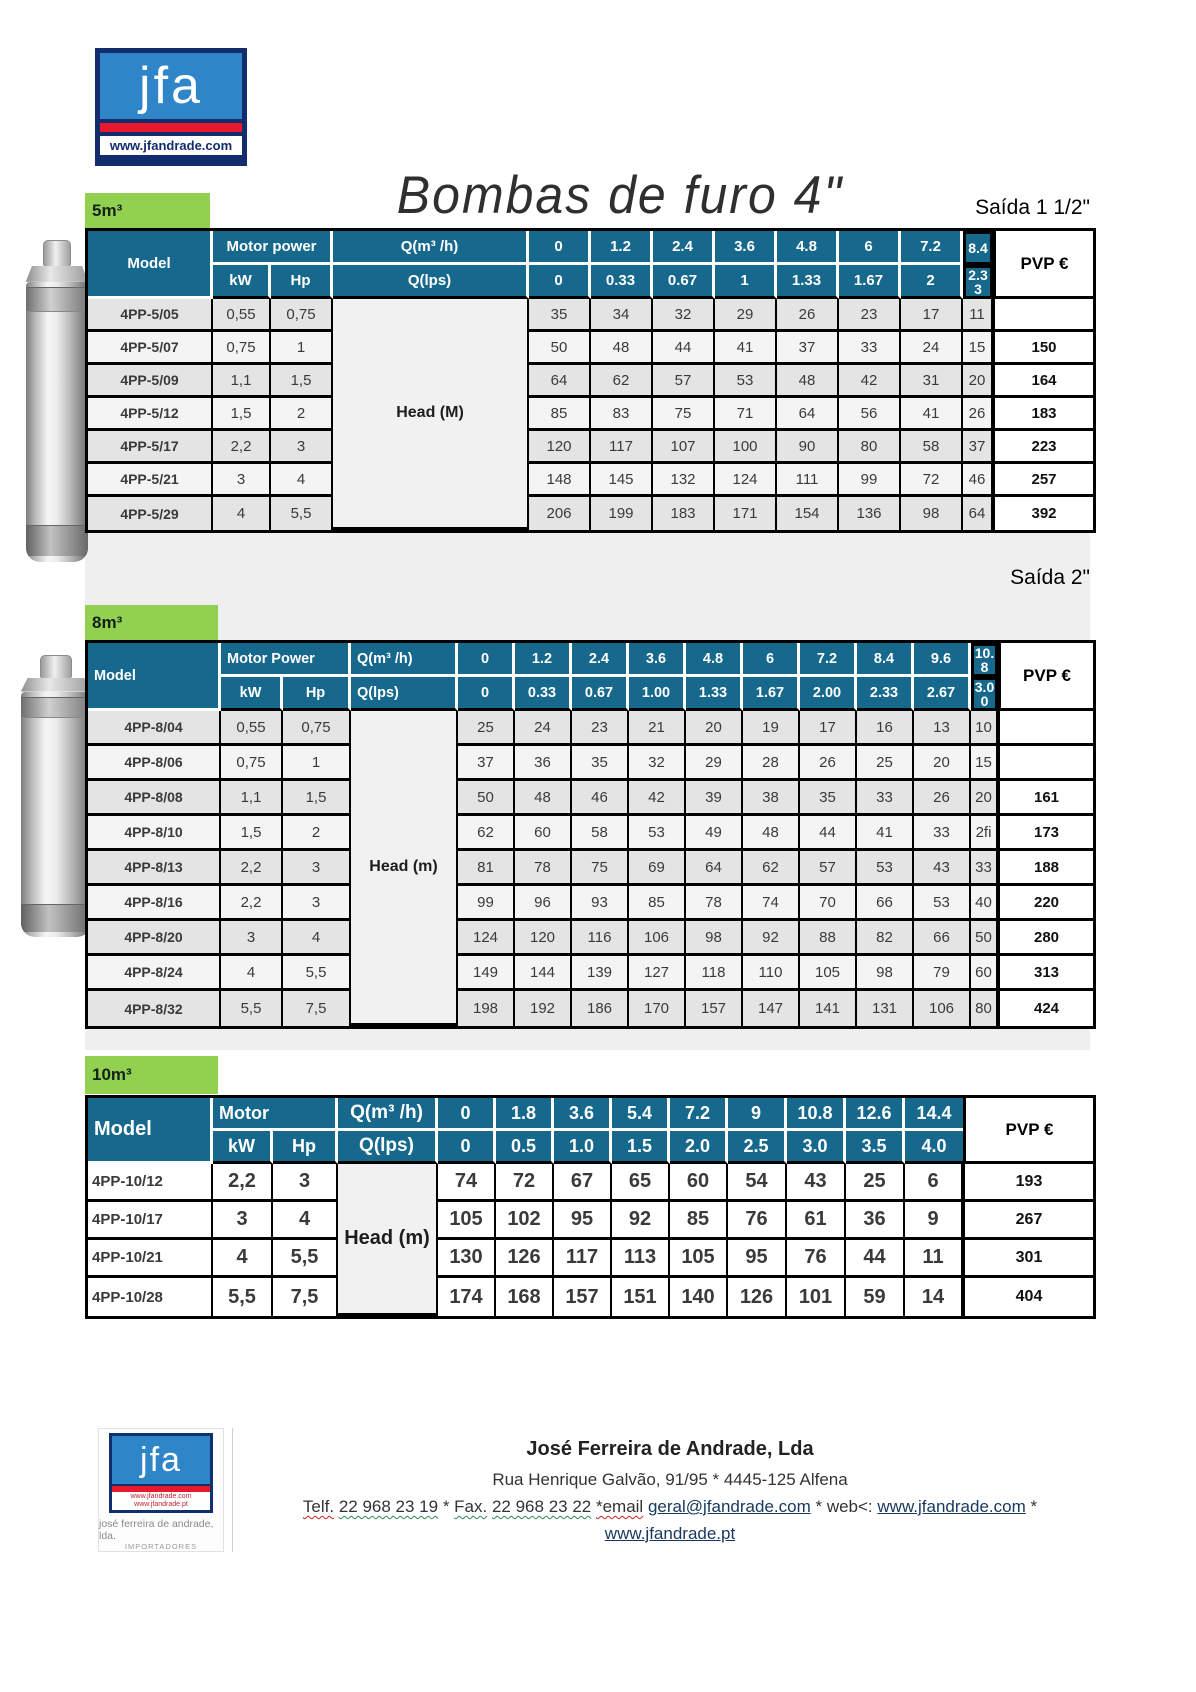 The width and height of the screenshot is (1196, 1692). What do you see at coordinates (771, 660) in the screenshot?
I see `flow-header-cell: 6` at bounding box center [771, 660].